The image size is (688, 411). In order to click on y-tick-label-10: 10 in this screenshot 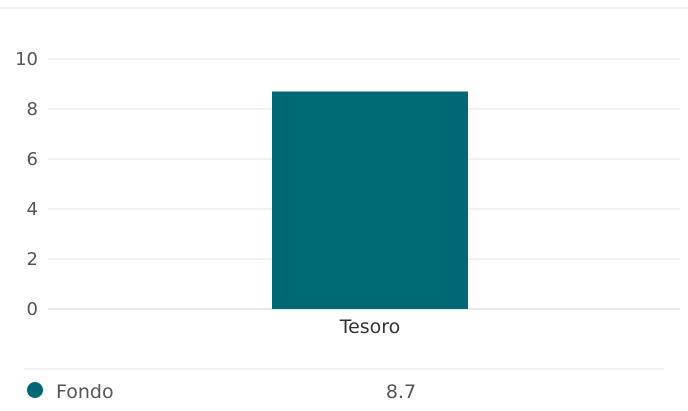, I will do `click(26, 59)`.